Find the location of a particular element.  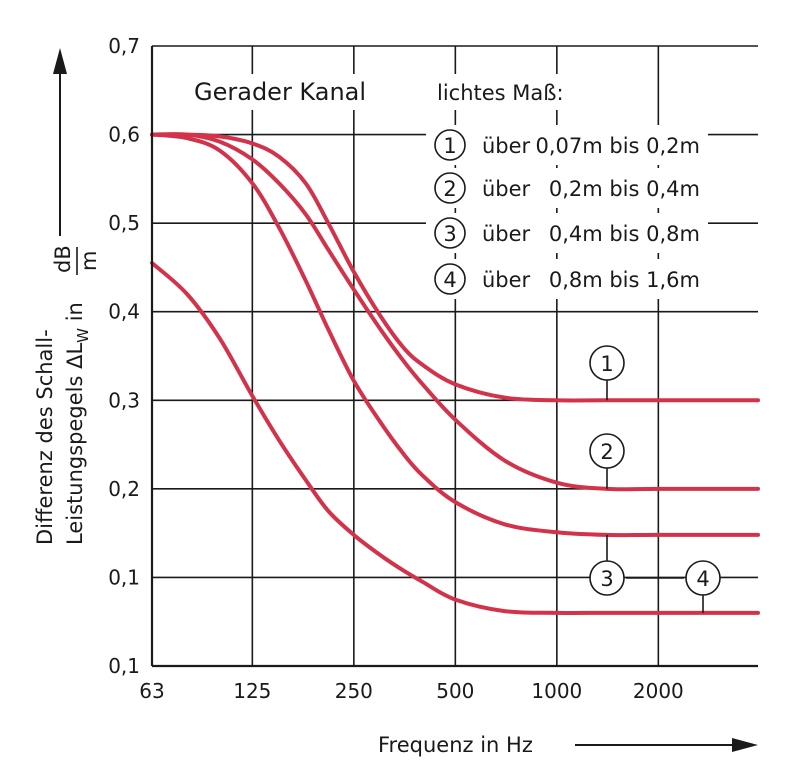

y-tick-label: 0,3 is located at coordinates (124, 400).